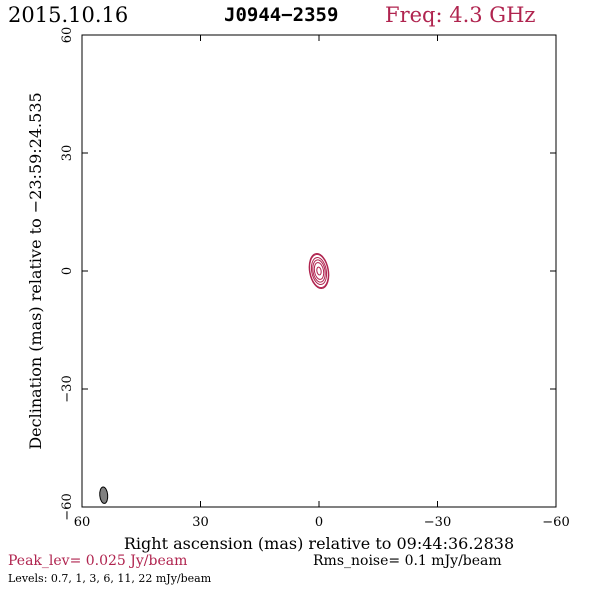 The height and width of the screenshot is (590, 590). What do you see at coordinates (460, 15) in the screenshot?
I see `frequency-label: Freq: 4.3 GHz` at bounding box center [460, 15].